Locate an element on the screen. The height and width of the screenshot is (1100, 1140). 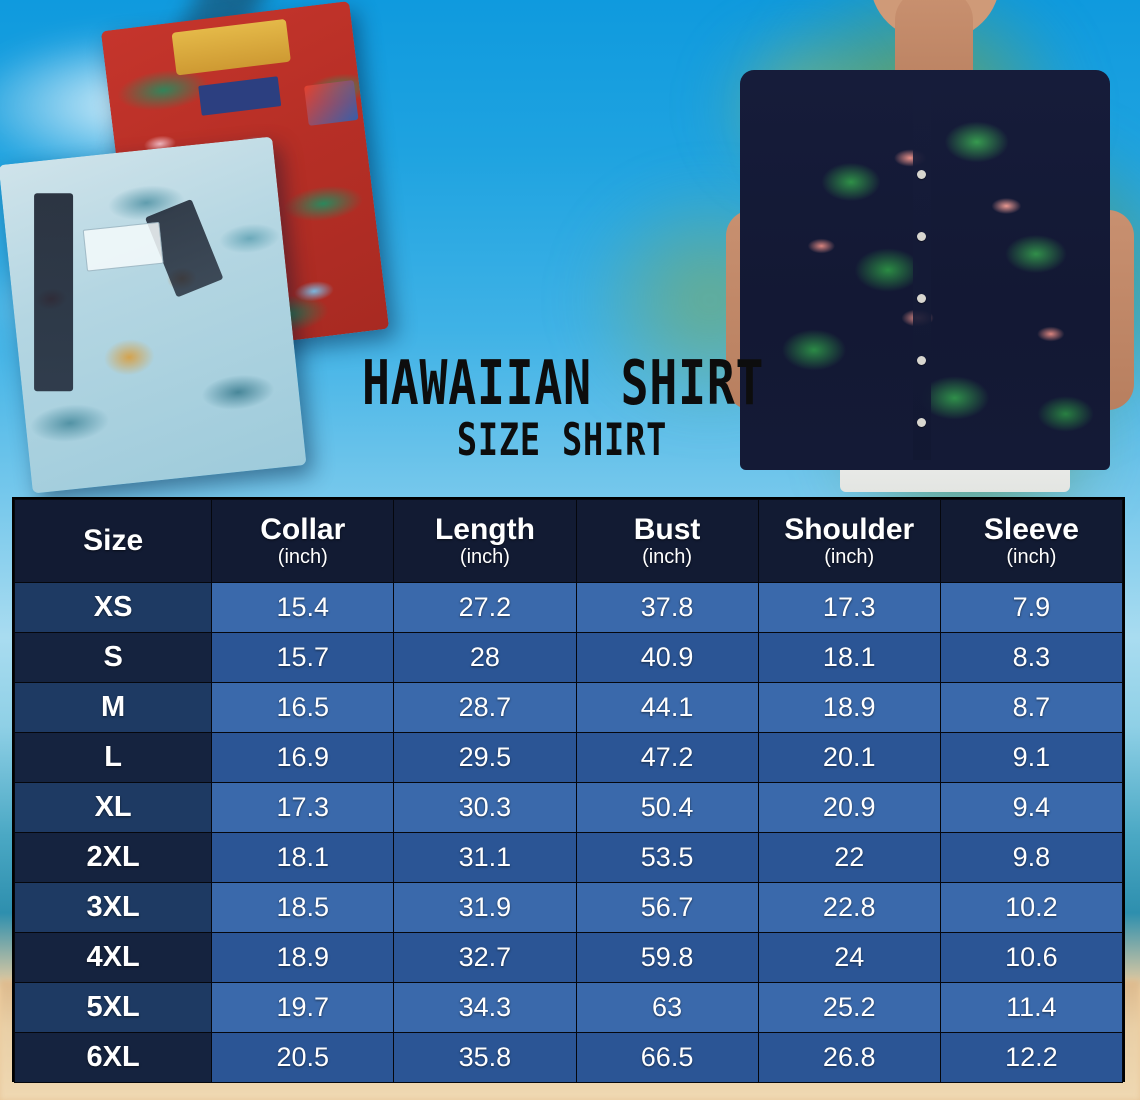
cell-length: 34.3 is located at coordinates (485, 1007).